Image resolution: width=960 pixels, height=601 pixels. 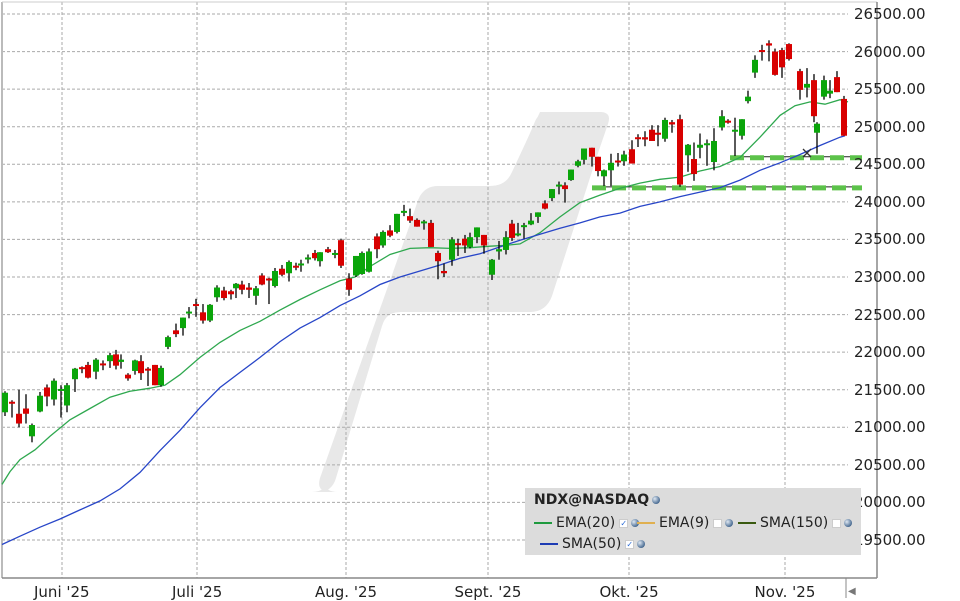 What do you see at coordinates (197, 592) in the screenshot?
I see `x-tick-label: Juli '25` at bounding box center [197, 592].